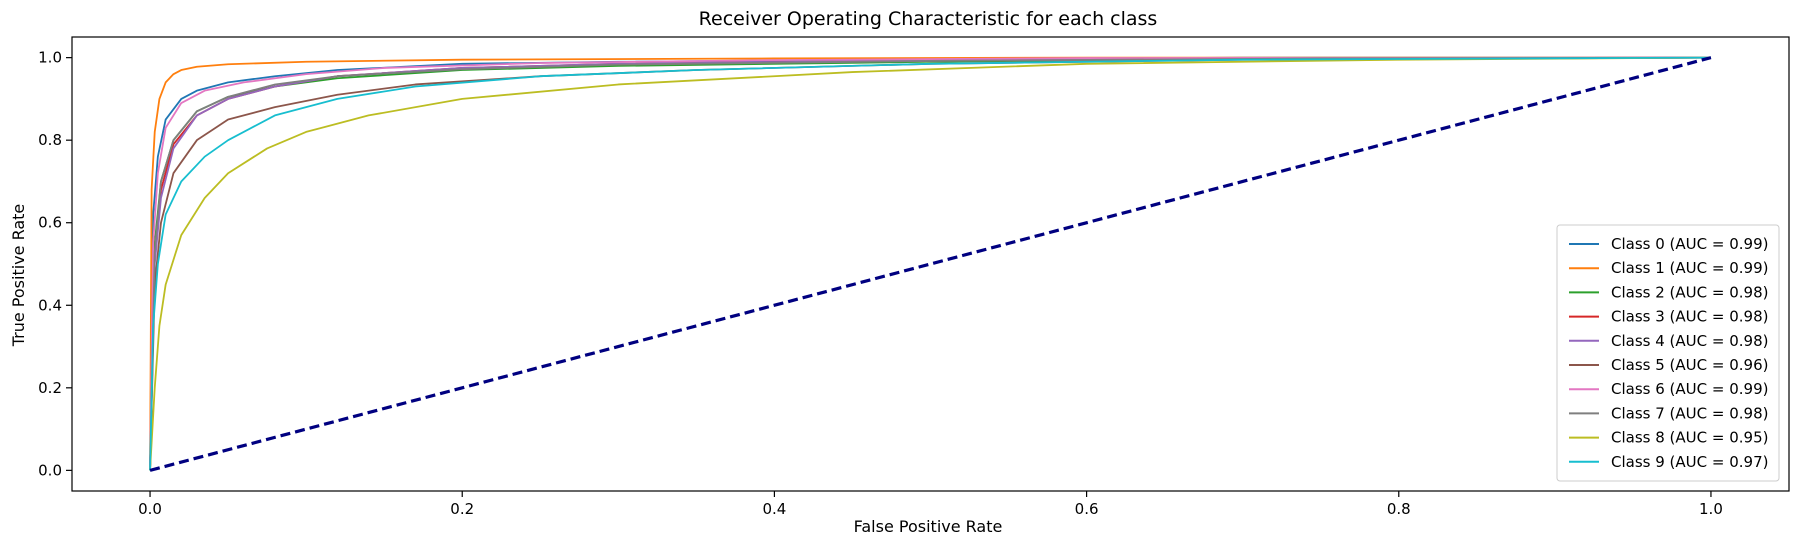 This screenshot has width=1796, height=547. What do you see at coordinates (1399, 509) in the screenshot?
I see `x-tick-label: 0.8` at bounding box center [1399, 509].